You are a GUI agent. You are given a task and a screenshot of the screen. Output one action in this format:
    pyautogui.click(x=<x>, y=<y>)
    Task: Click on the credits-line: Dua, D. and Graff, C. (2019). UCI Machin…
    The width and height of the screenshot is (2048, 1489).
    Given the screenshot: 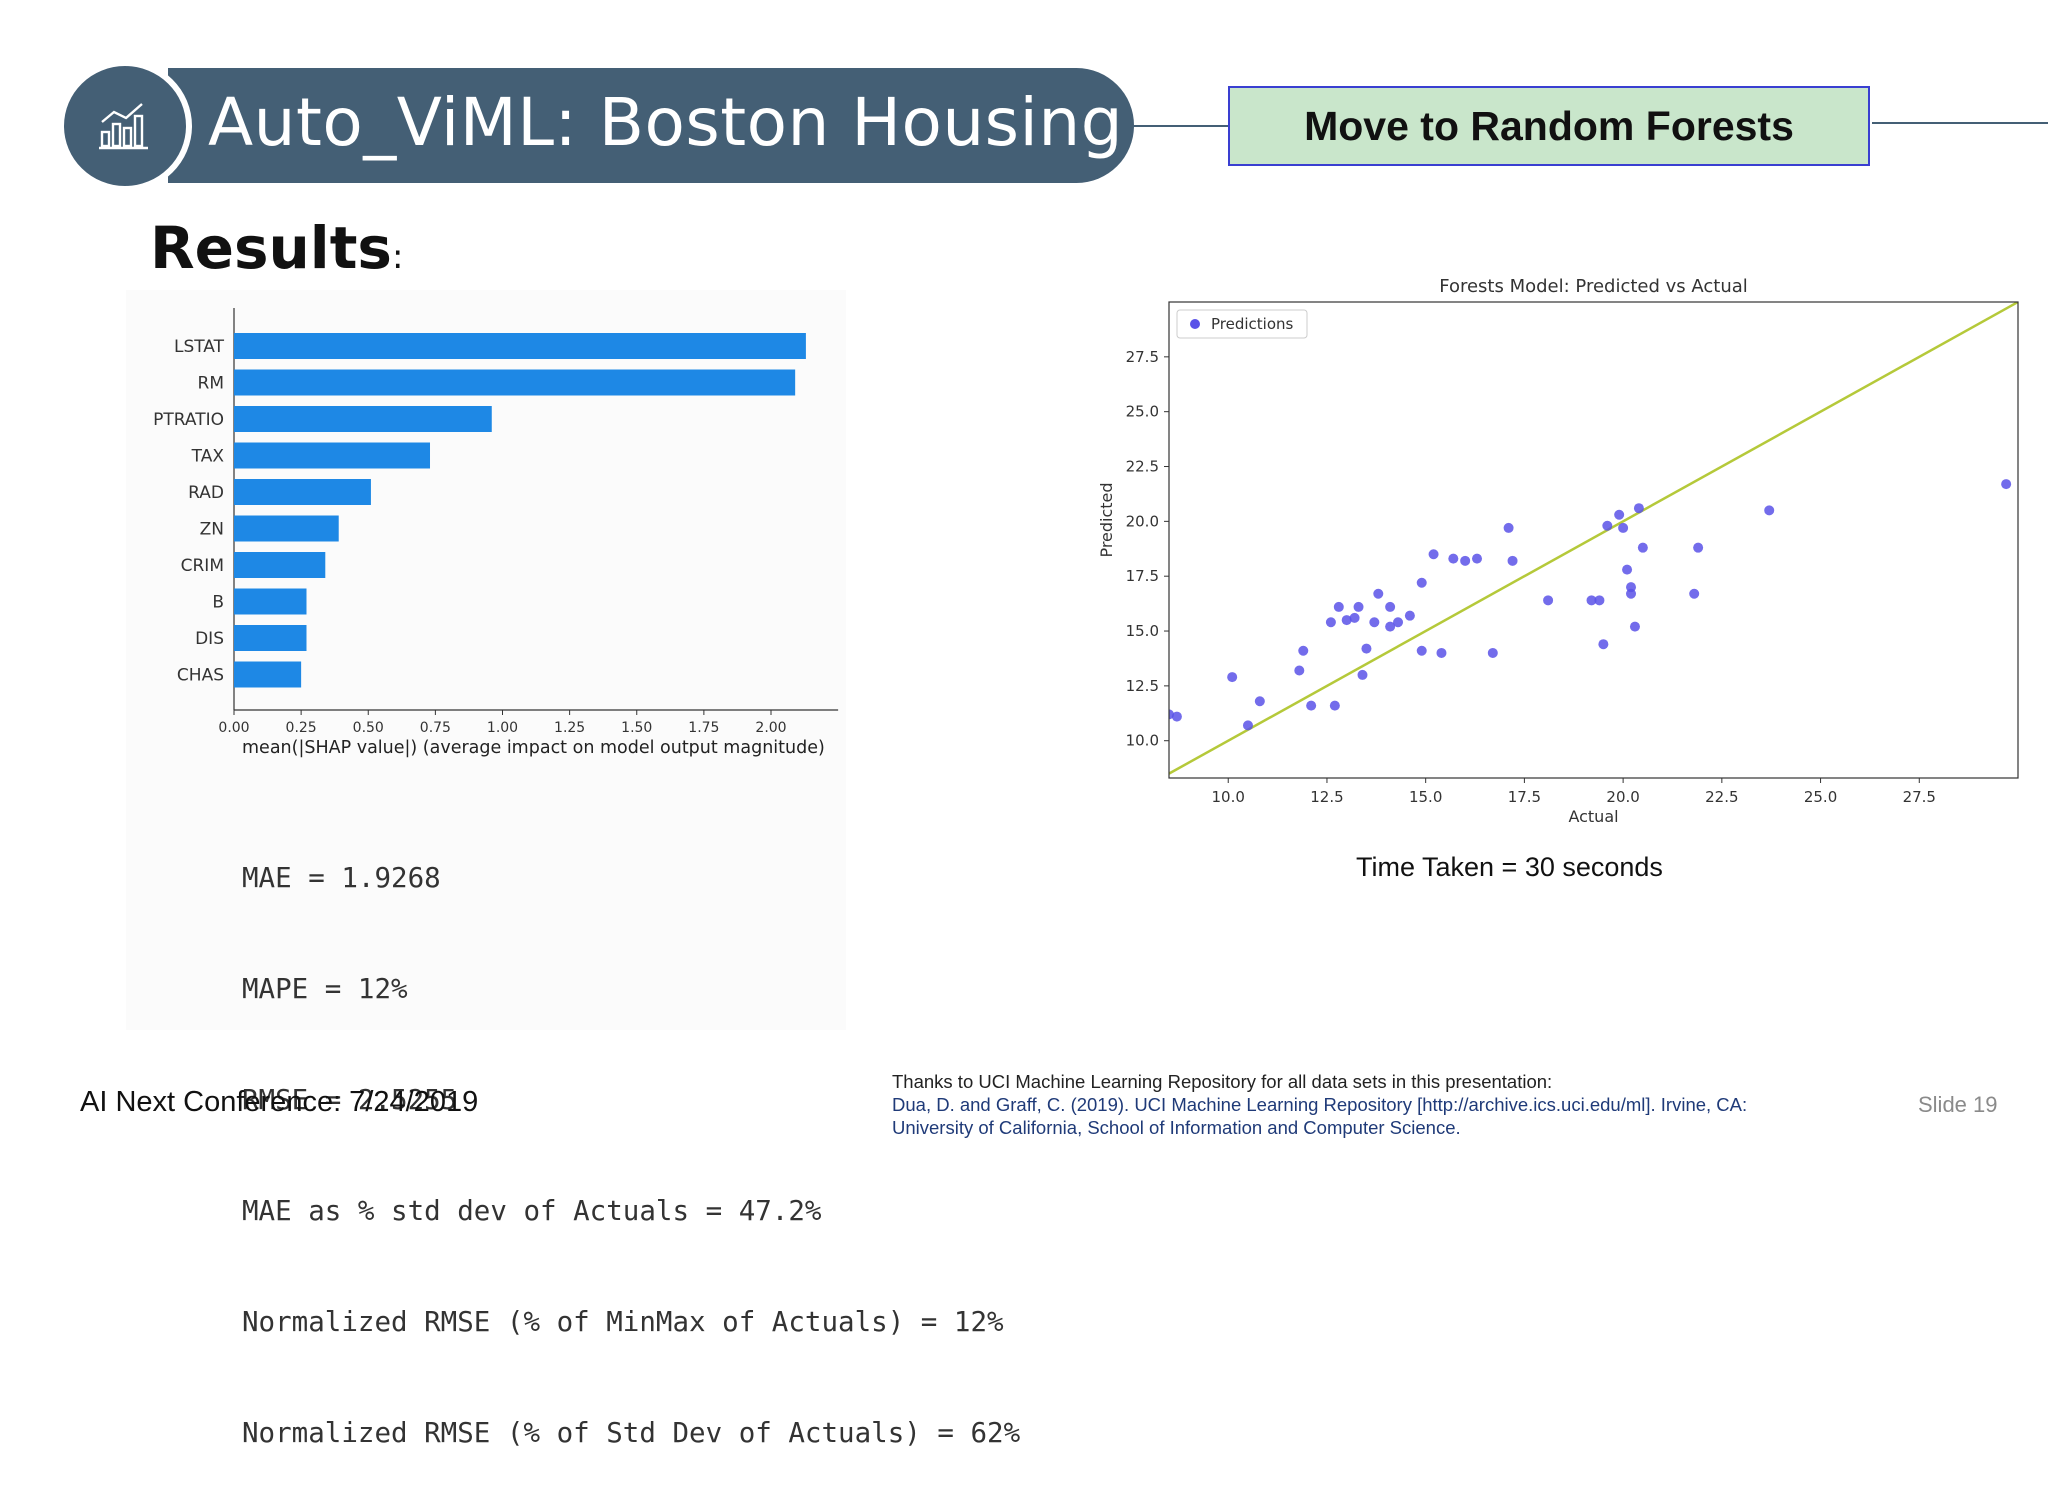 What is the action you would take?
    pyautogui.click(x=1320, y=1104)
    